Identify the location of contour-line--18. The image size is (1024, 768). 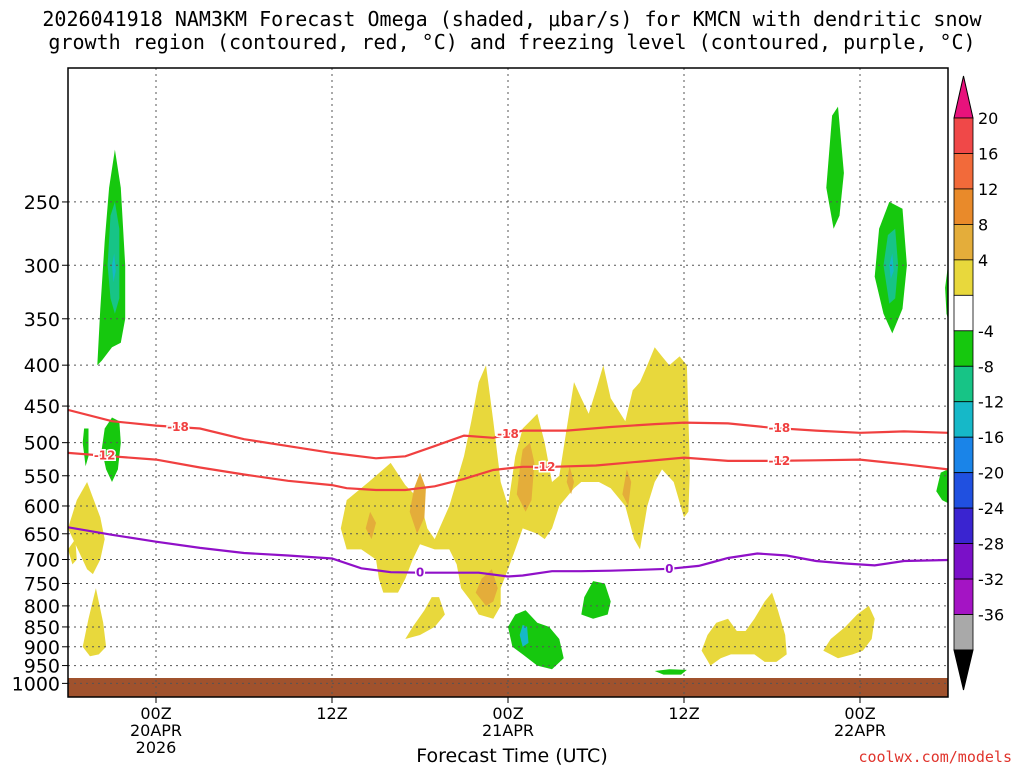
(508, 434).